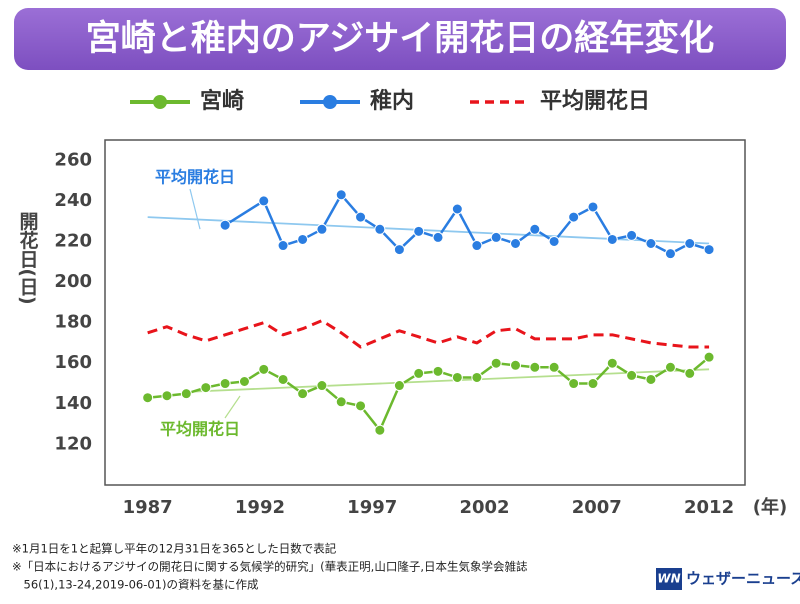 The width and height of the screenshot is (800, 604). Describe the element at coordinates (372, 507) in the screenshot. I see `x-tick-label: 1997` at that location.